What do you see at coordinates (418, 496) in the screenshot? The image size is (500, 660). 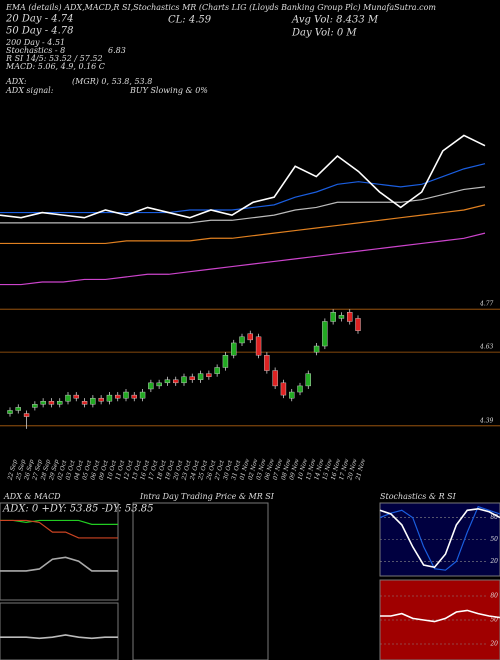 I see `stoch-title: Stochastics & R SI` at bounding box center [418, 496].